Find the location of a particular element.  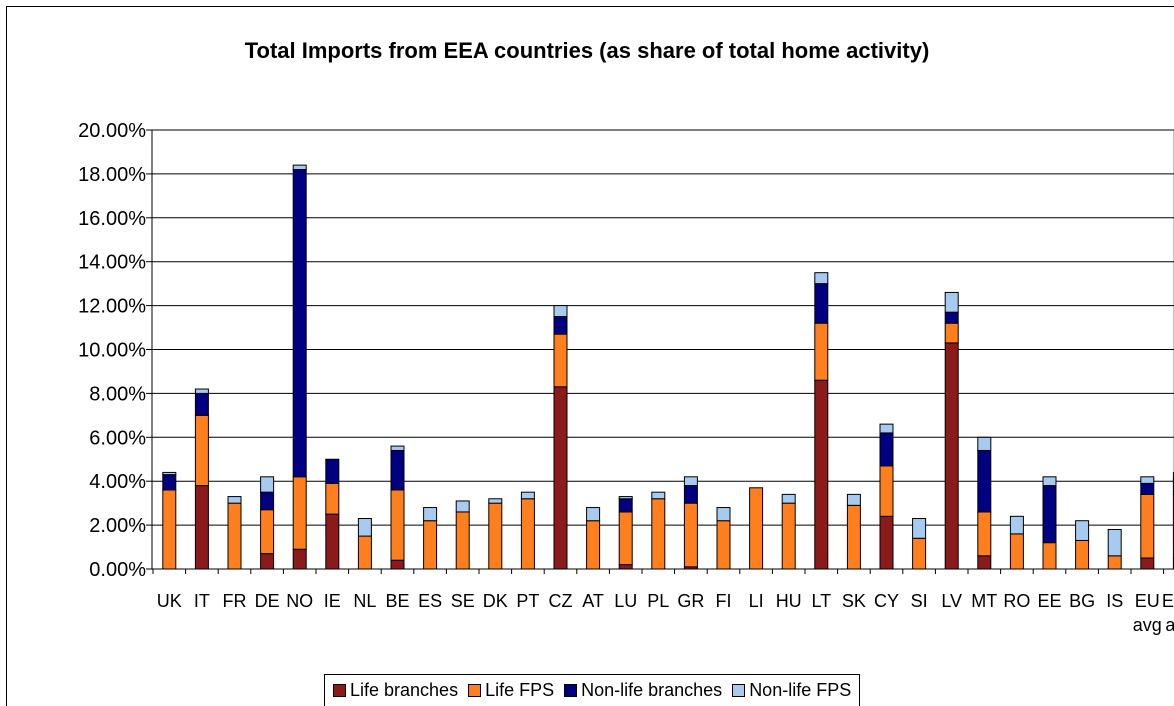

x-tick-label: EU is located at coordinates (1147, 601).